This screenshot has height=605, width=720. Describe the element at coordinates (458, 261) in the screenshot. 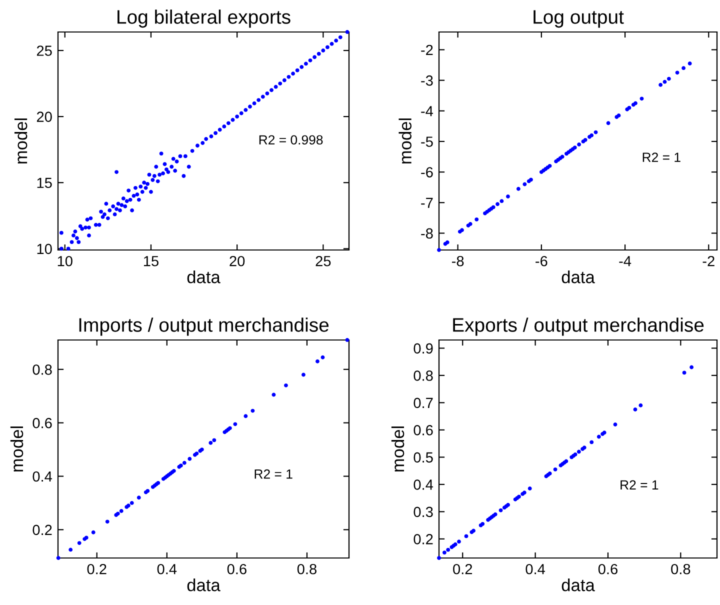

I see `x-tick-label: -8` at that location.